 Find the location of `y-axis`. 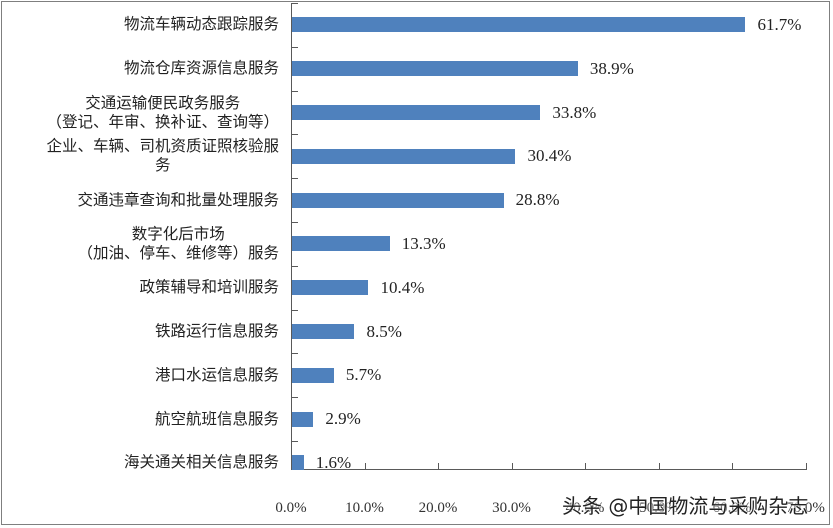

y-axis is located at coordinates (291, 236).